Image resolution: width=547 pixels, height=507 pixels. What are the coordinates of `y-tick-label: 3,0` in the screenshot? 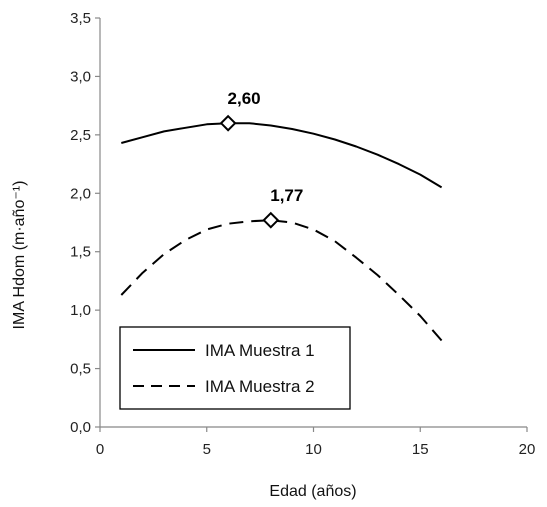 It's located at (80, 76).